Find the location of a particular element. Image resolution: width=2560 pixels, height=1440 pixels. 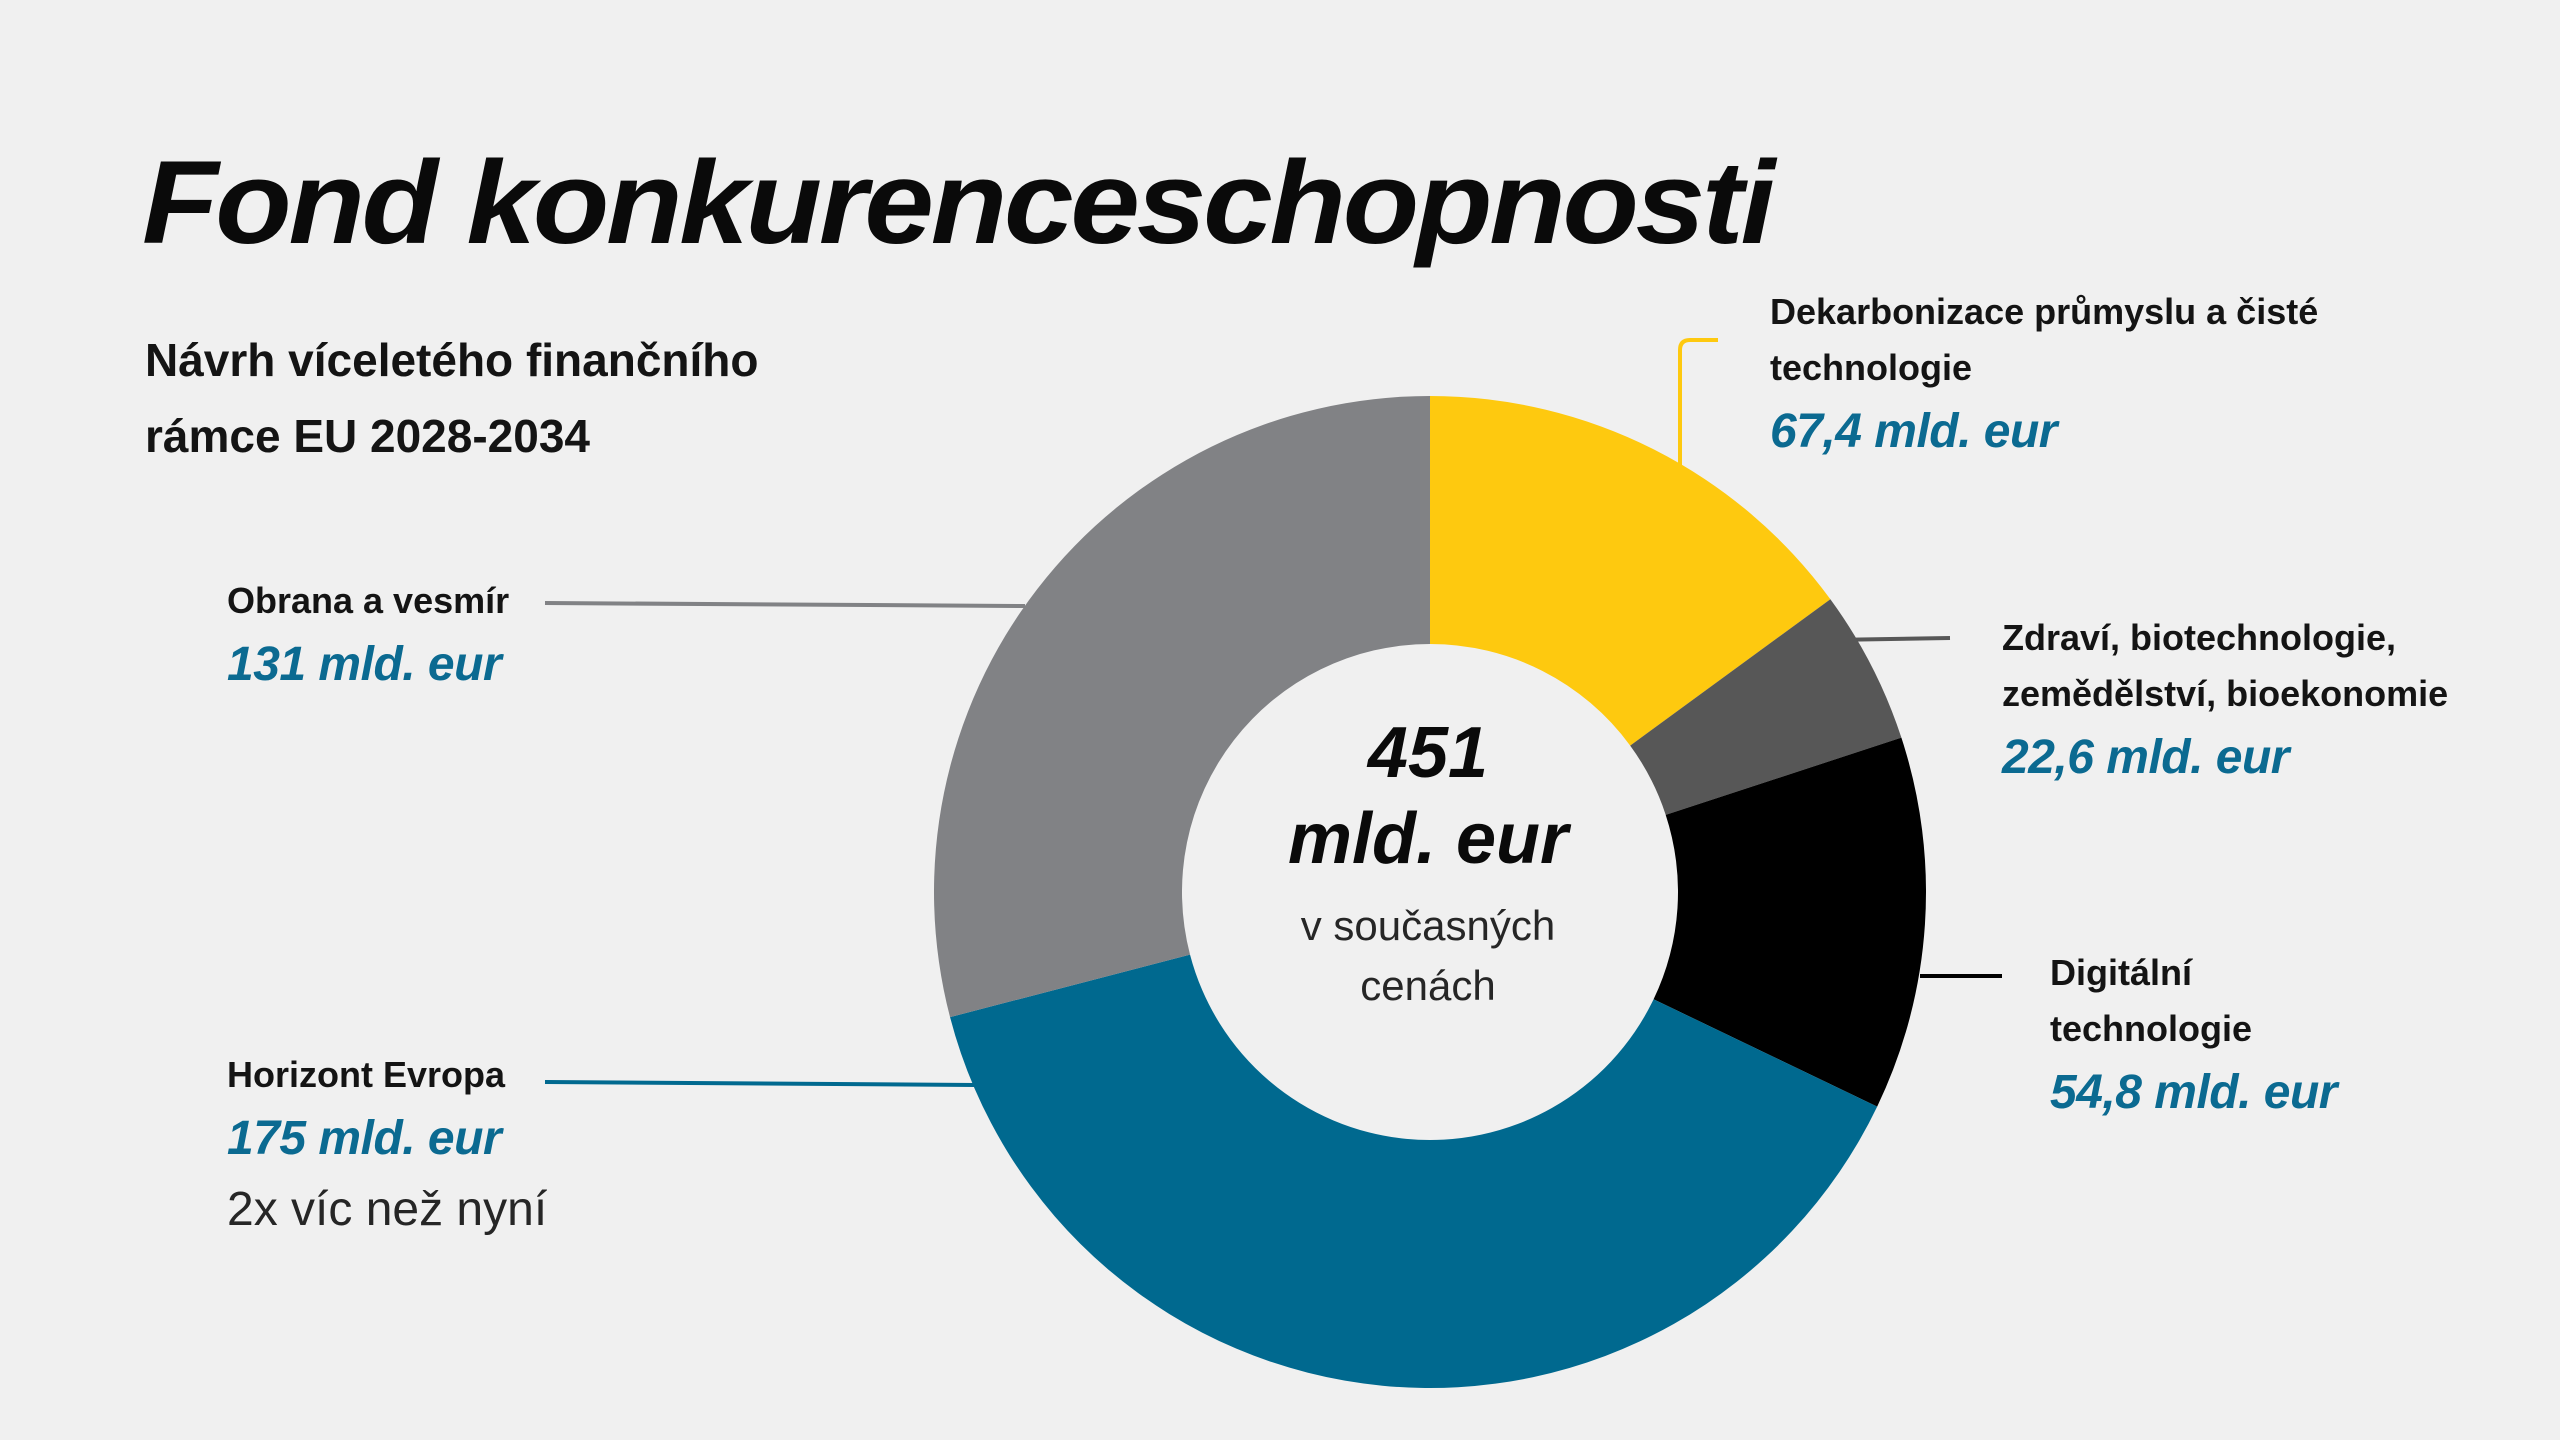

leader-line-dekarbonizace is located at coordinates (1698, 403).